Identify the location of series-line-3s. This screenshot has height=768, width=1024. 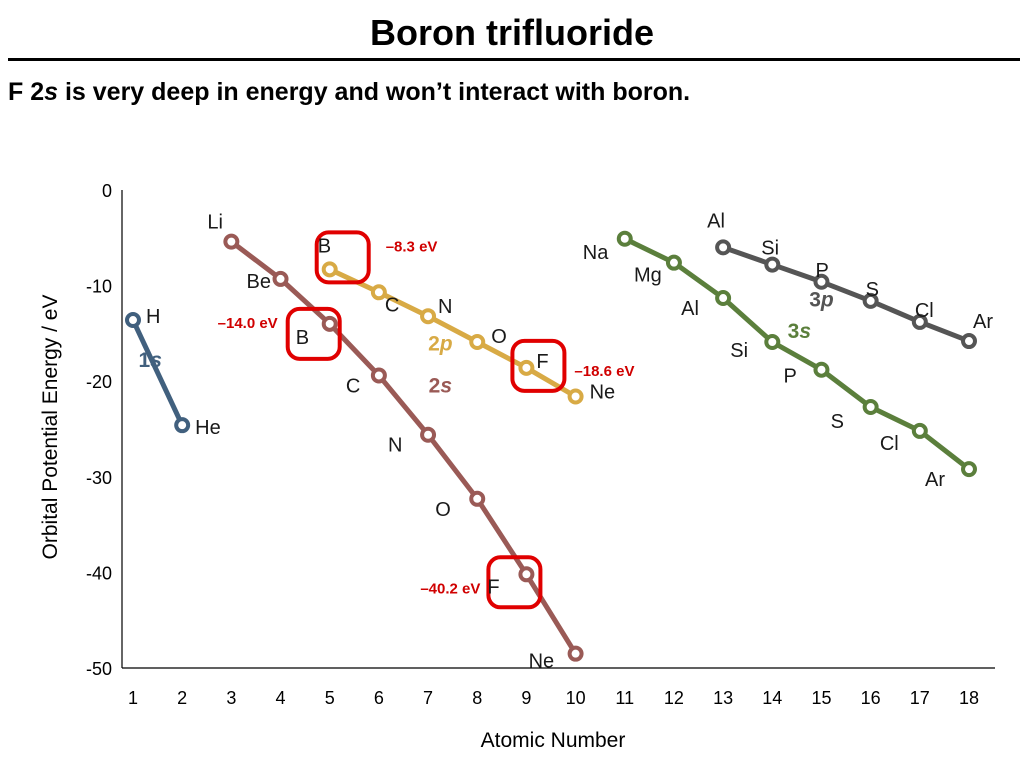
(797, 354).